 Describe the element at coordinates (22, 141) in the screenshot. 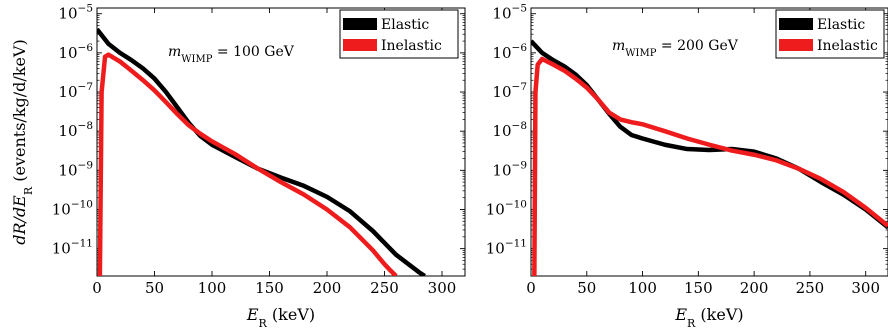

I see `y-axis-label: dR/dER (events/kg/d/keV)` at that location.